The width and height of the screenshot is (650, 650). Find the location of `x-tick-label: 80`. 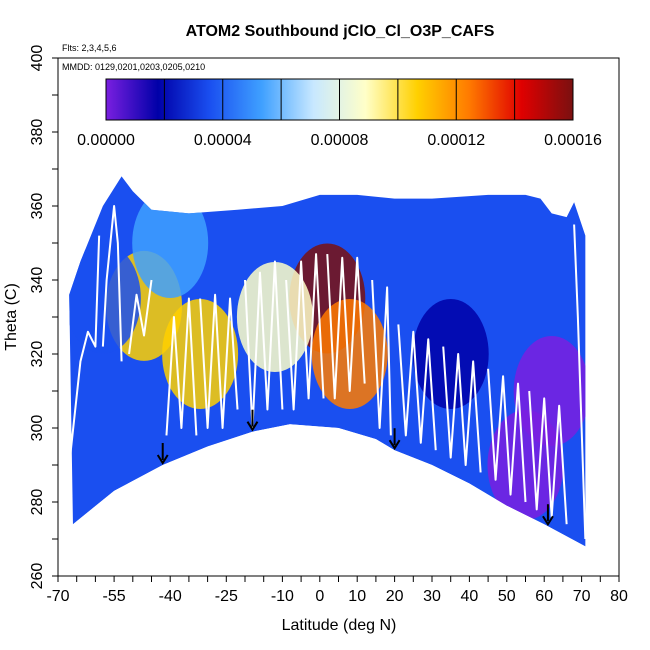

x-tick-label: 80 is located at coordinates (619, 596).